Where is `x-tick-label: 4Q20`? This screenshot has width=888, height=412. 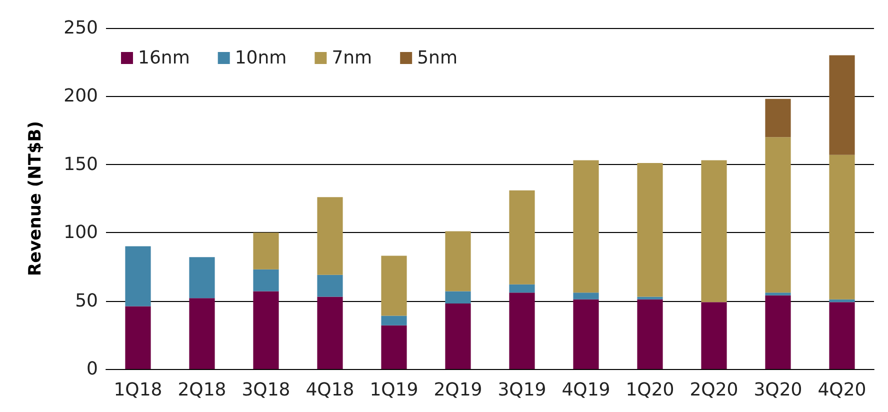 x-tick-label: 4Q20 is located at coordinates (842, 390).